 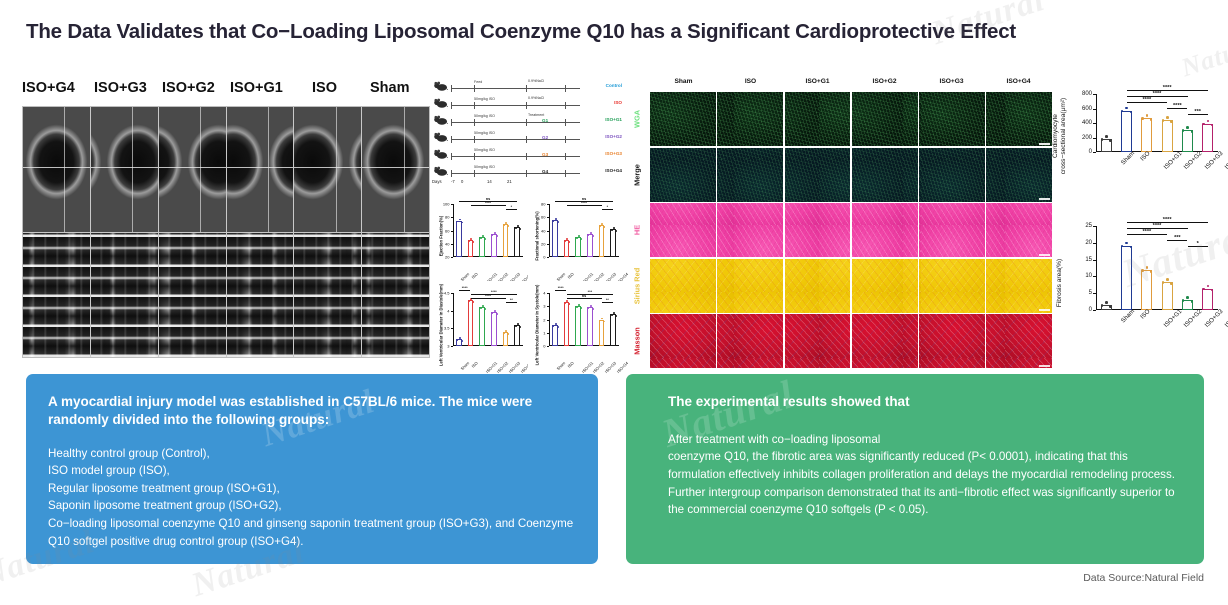 I want to click on histology-row: WGA, so click(x=838, y=119).